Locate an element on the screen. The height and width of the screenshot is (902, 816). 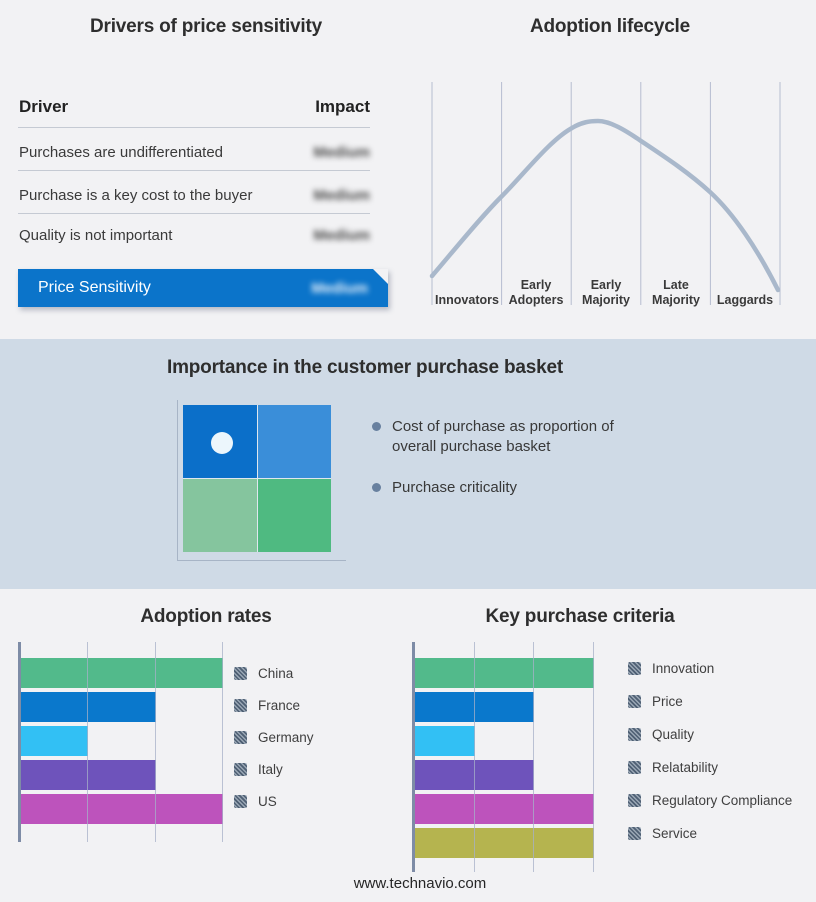
quadrant-cell-bottom-left is located at coordinates (220, 515).